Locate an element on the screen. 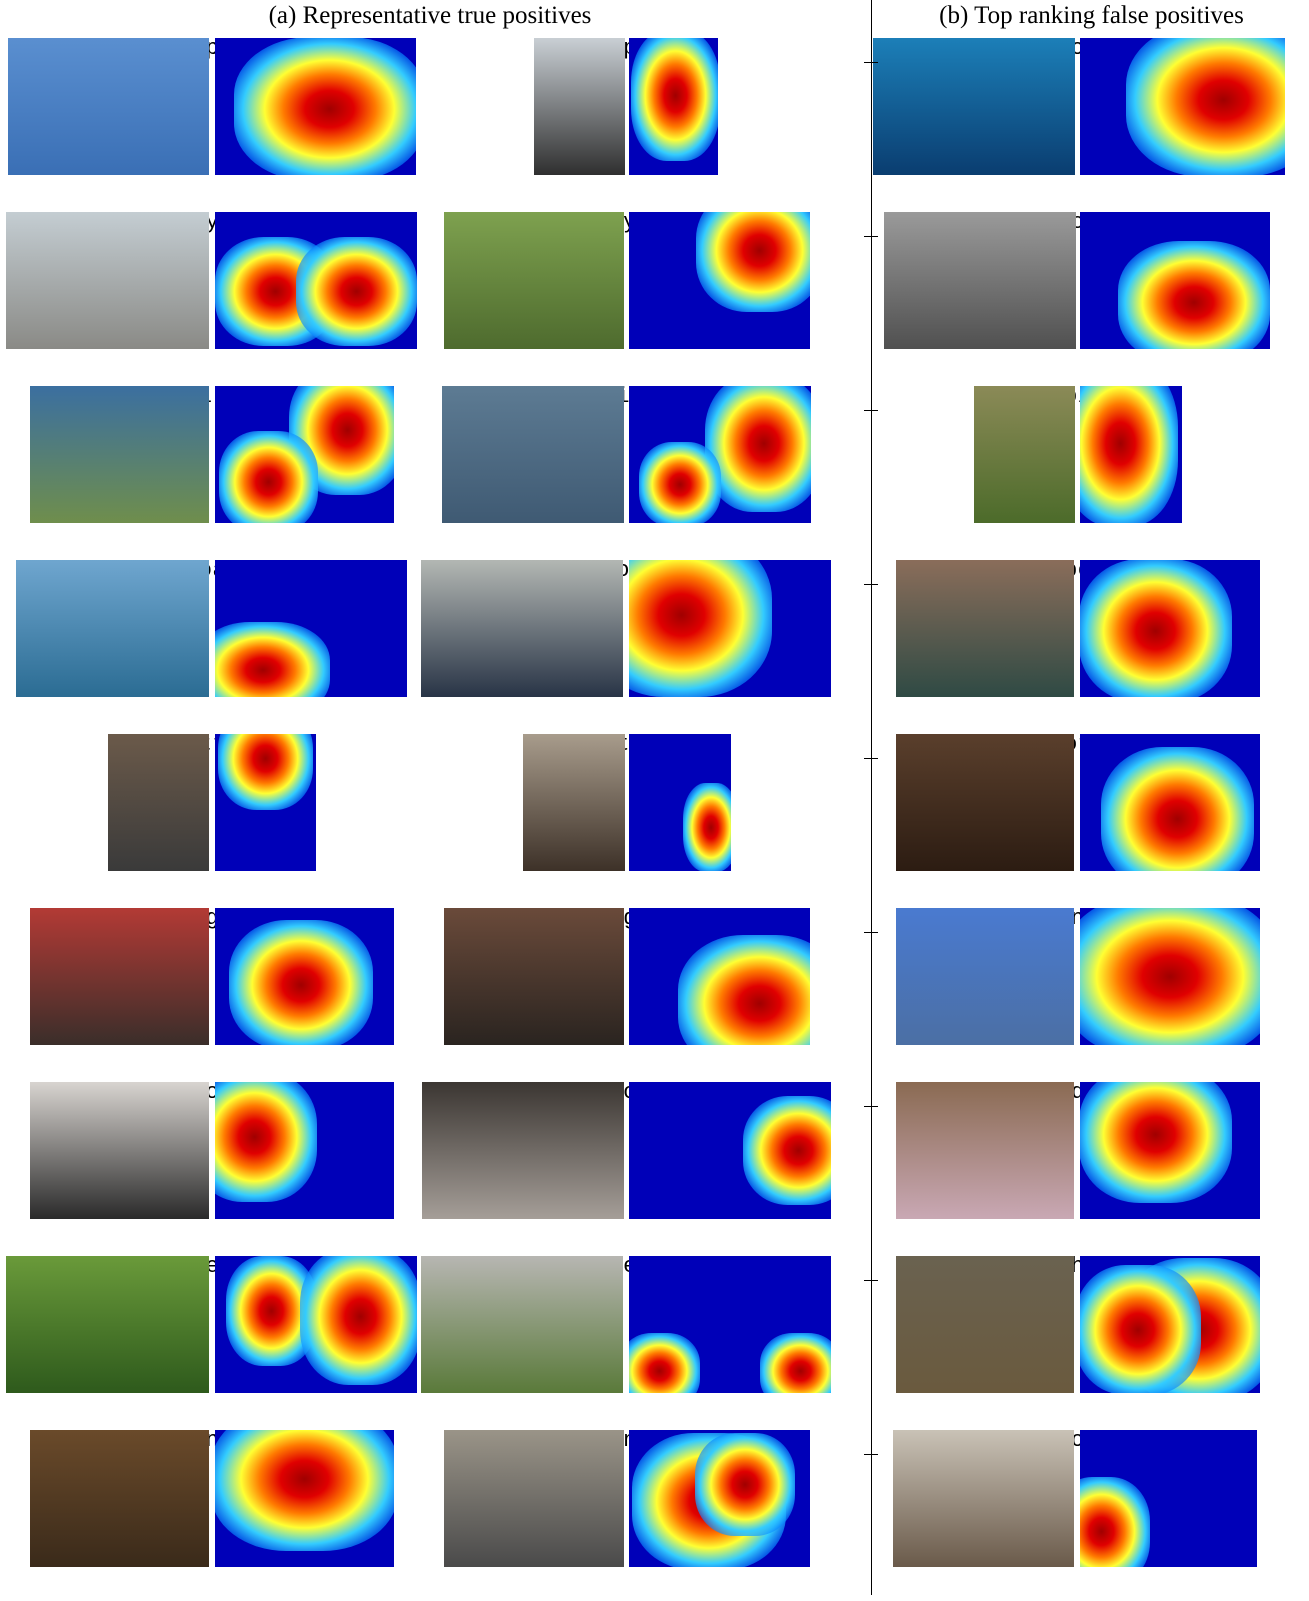 The width and height of the screenshot is (1309, 1601). figure-row-sheep: sheepsheepsheep is located at coordinates (654, 1341).